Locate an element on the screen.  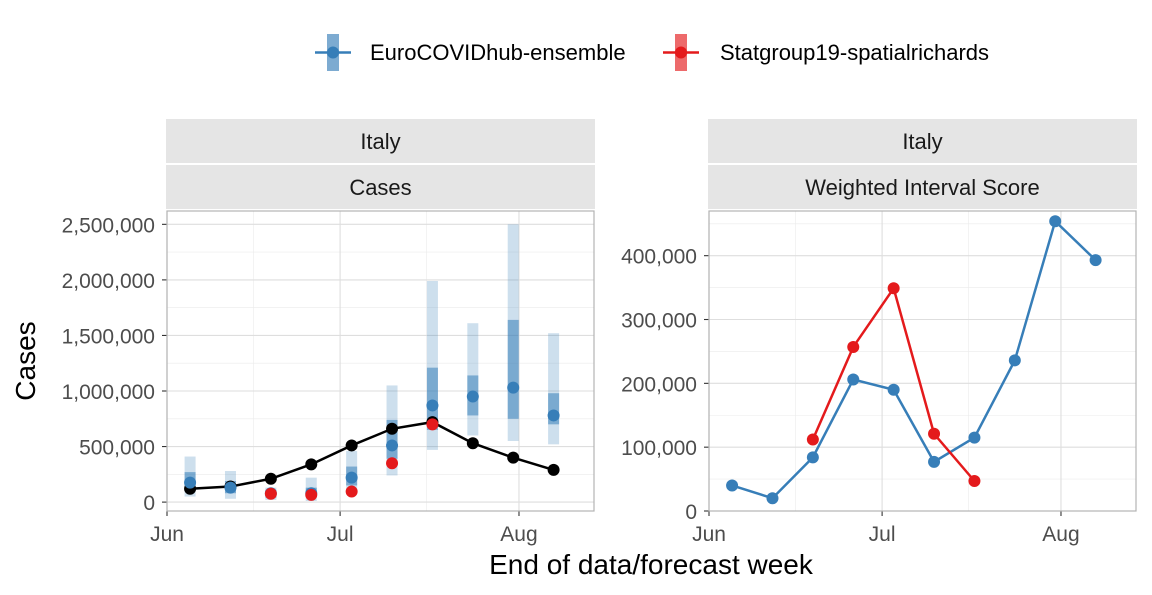
facet-strip-label: Weighted Interval Score is located at coordinates (922, 187).